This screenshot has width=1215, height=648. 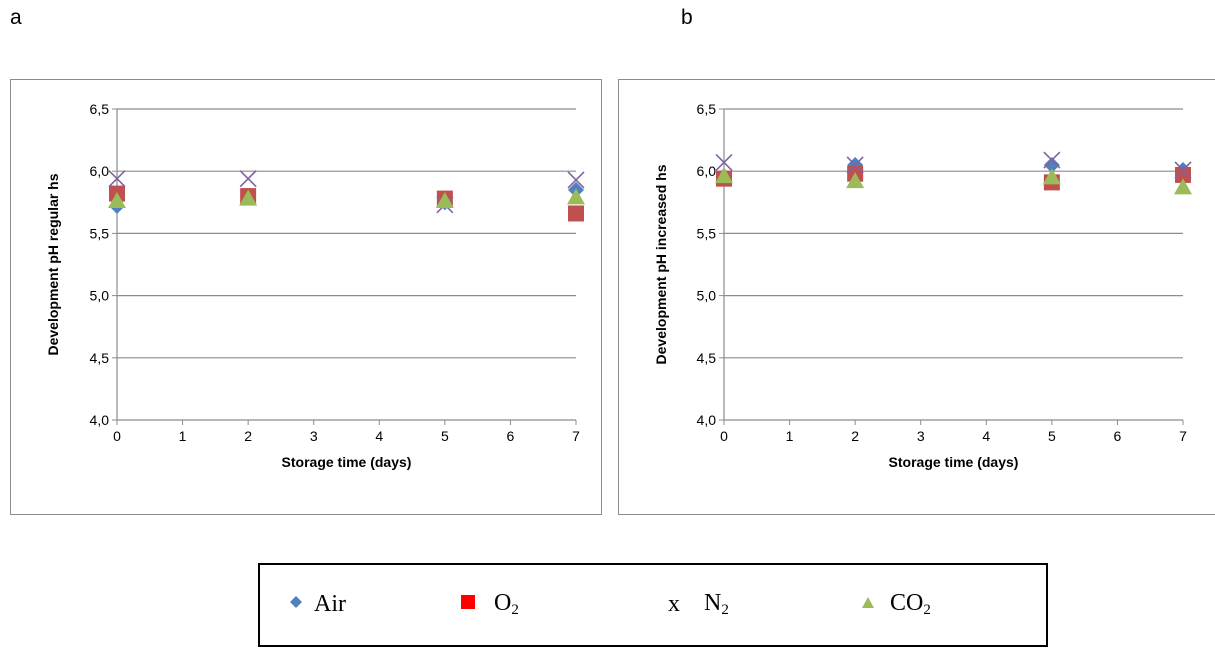 What do you see at coordinates (506, 603) in the screenshot?
I see `legend-label-o2: O2` at bounding box center [506, 603].